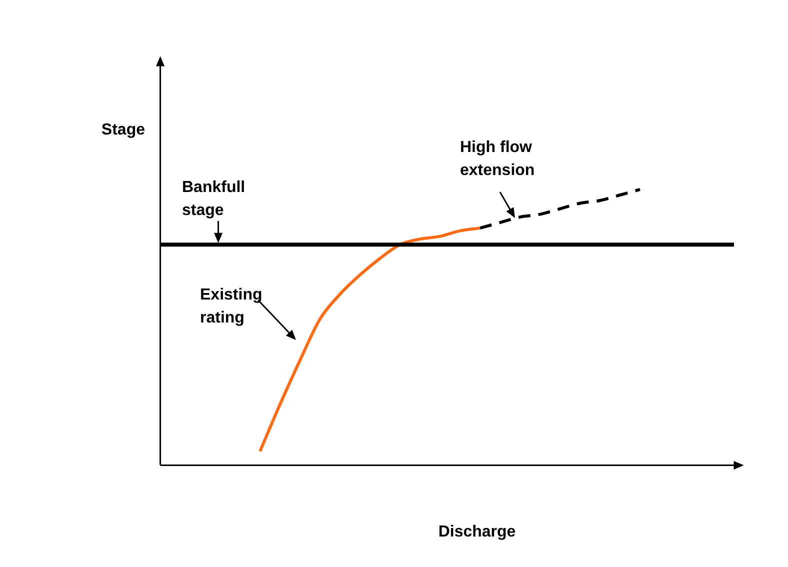  What do you see at coordinates (477, 531) in the screenshot?
I see `x-axis-title: Discharge` at bounding box center [477, 531].